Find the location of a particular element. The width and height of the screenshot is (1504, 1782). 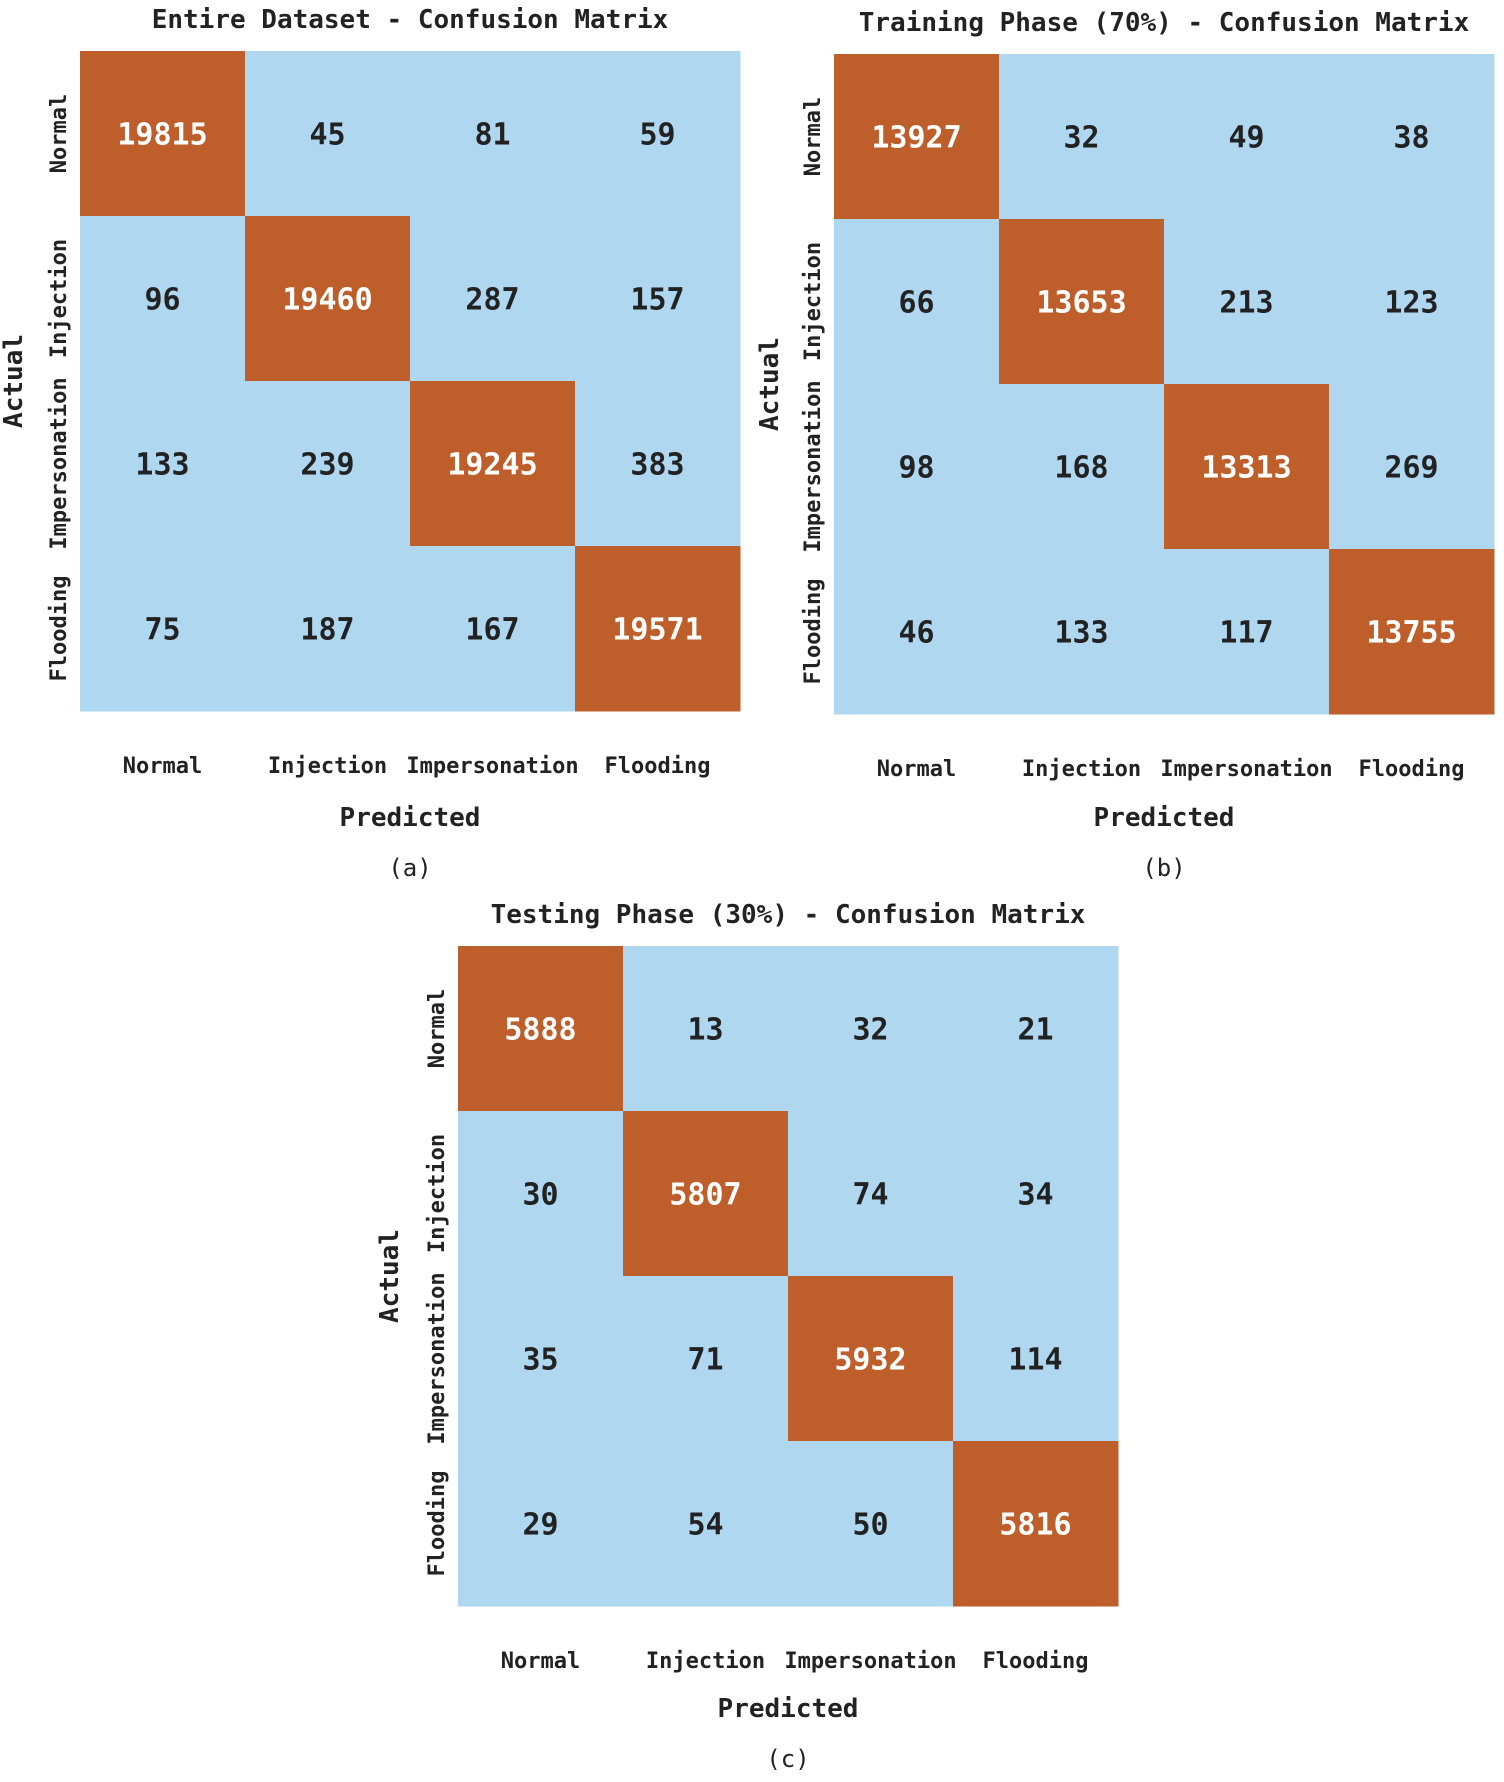

cell-value: 168 is located at coordinates (1081, 468).